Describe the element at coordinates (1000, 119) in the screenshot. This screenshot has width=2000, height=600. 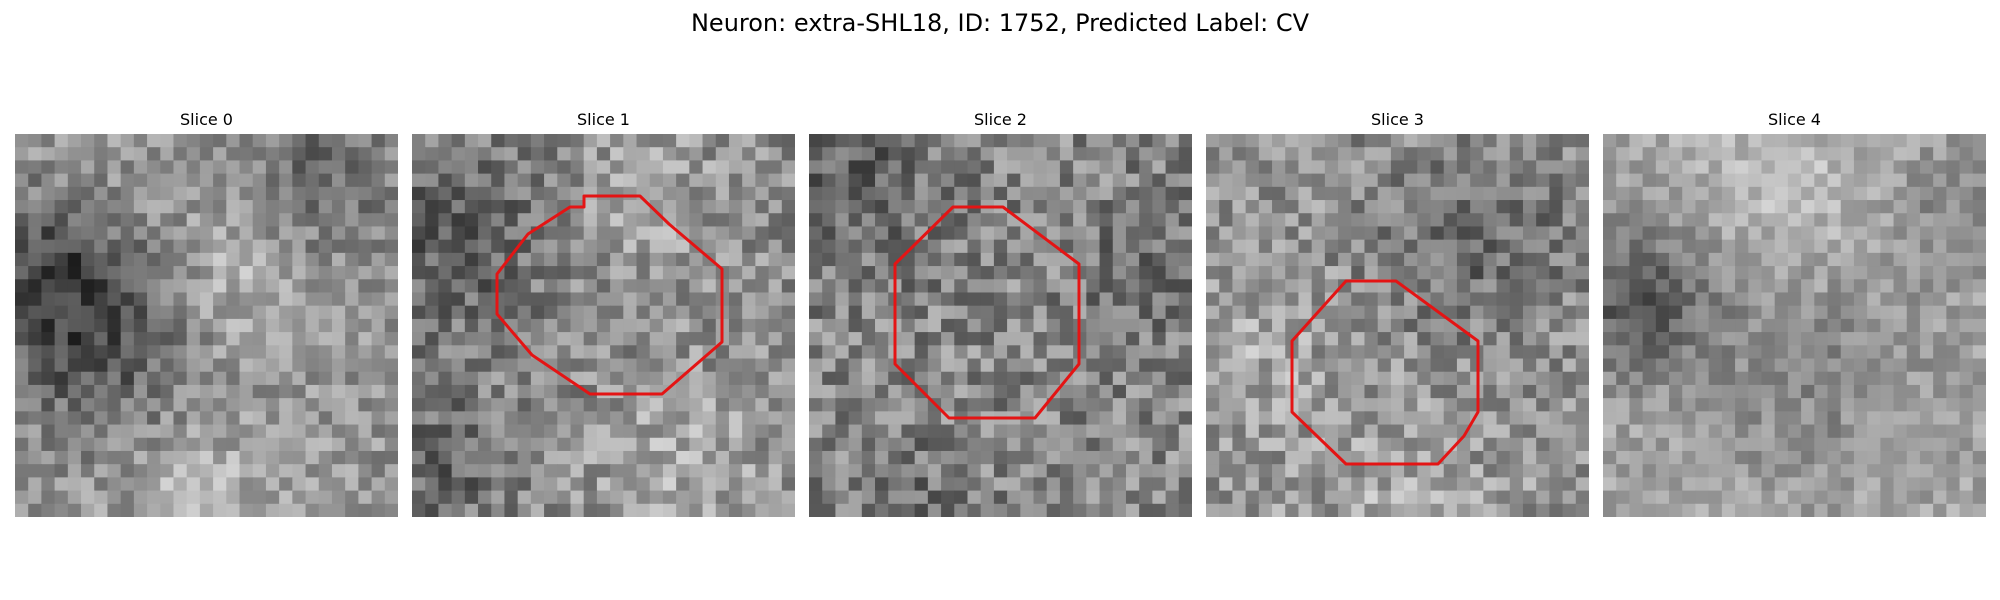
I see `slice-title: Slice 2` at that location.